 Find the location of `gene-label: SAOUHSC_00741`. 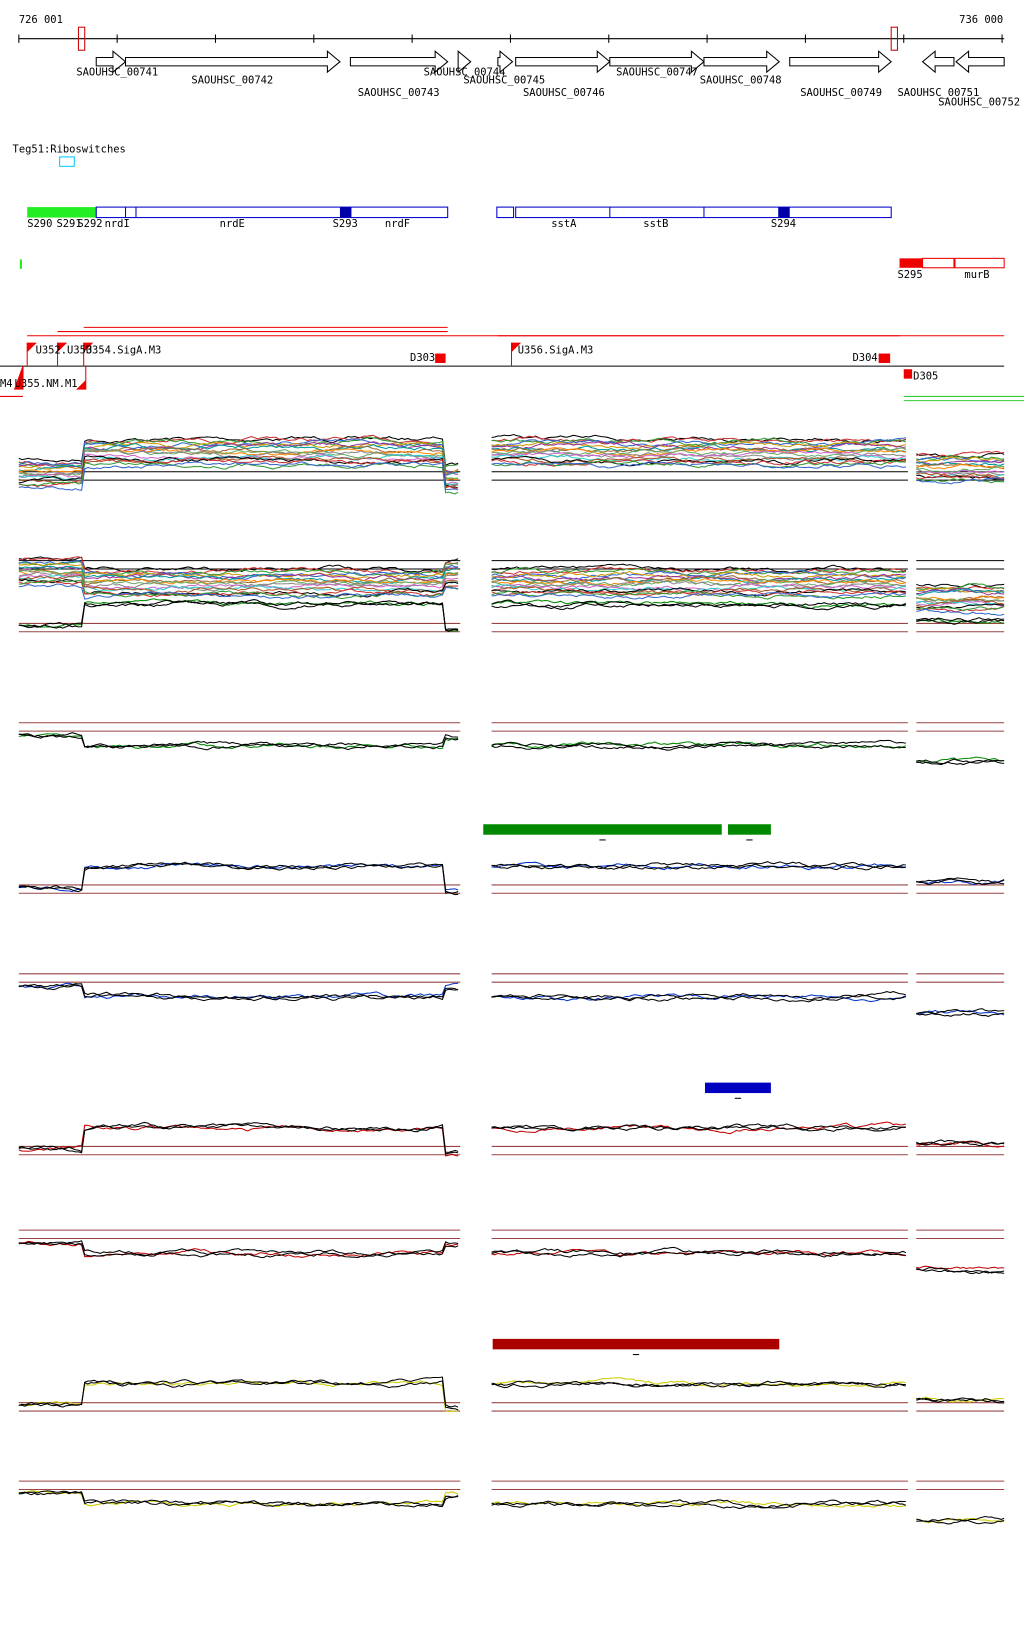

gene-label: SAOUHSC_00741 is located at coordinates (117, 72).